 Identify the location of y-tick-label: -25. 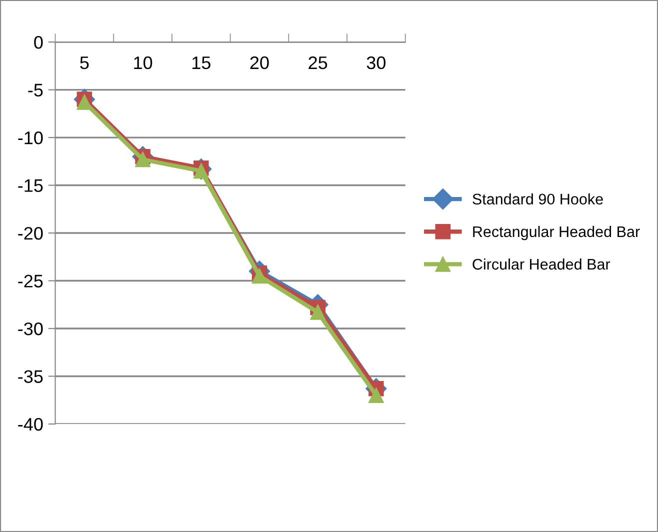
(30, 281).